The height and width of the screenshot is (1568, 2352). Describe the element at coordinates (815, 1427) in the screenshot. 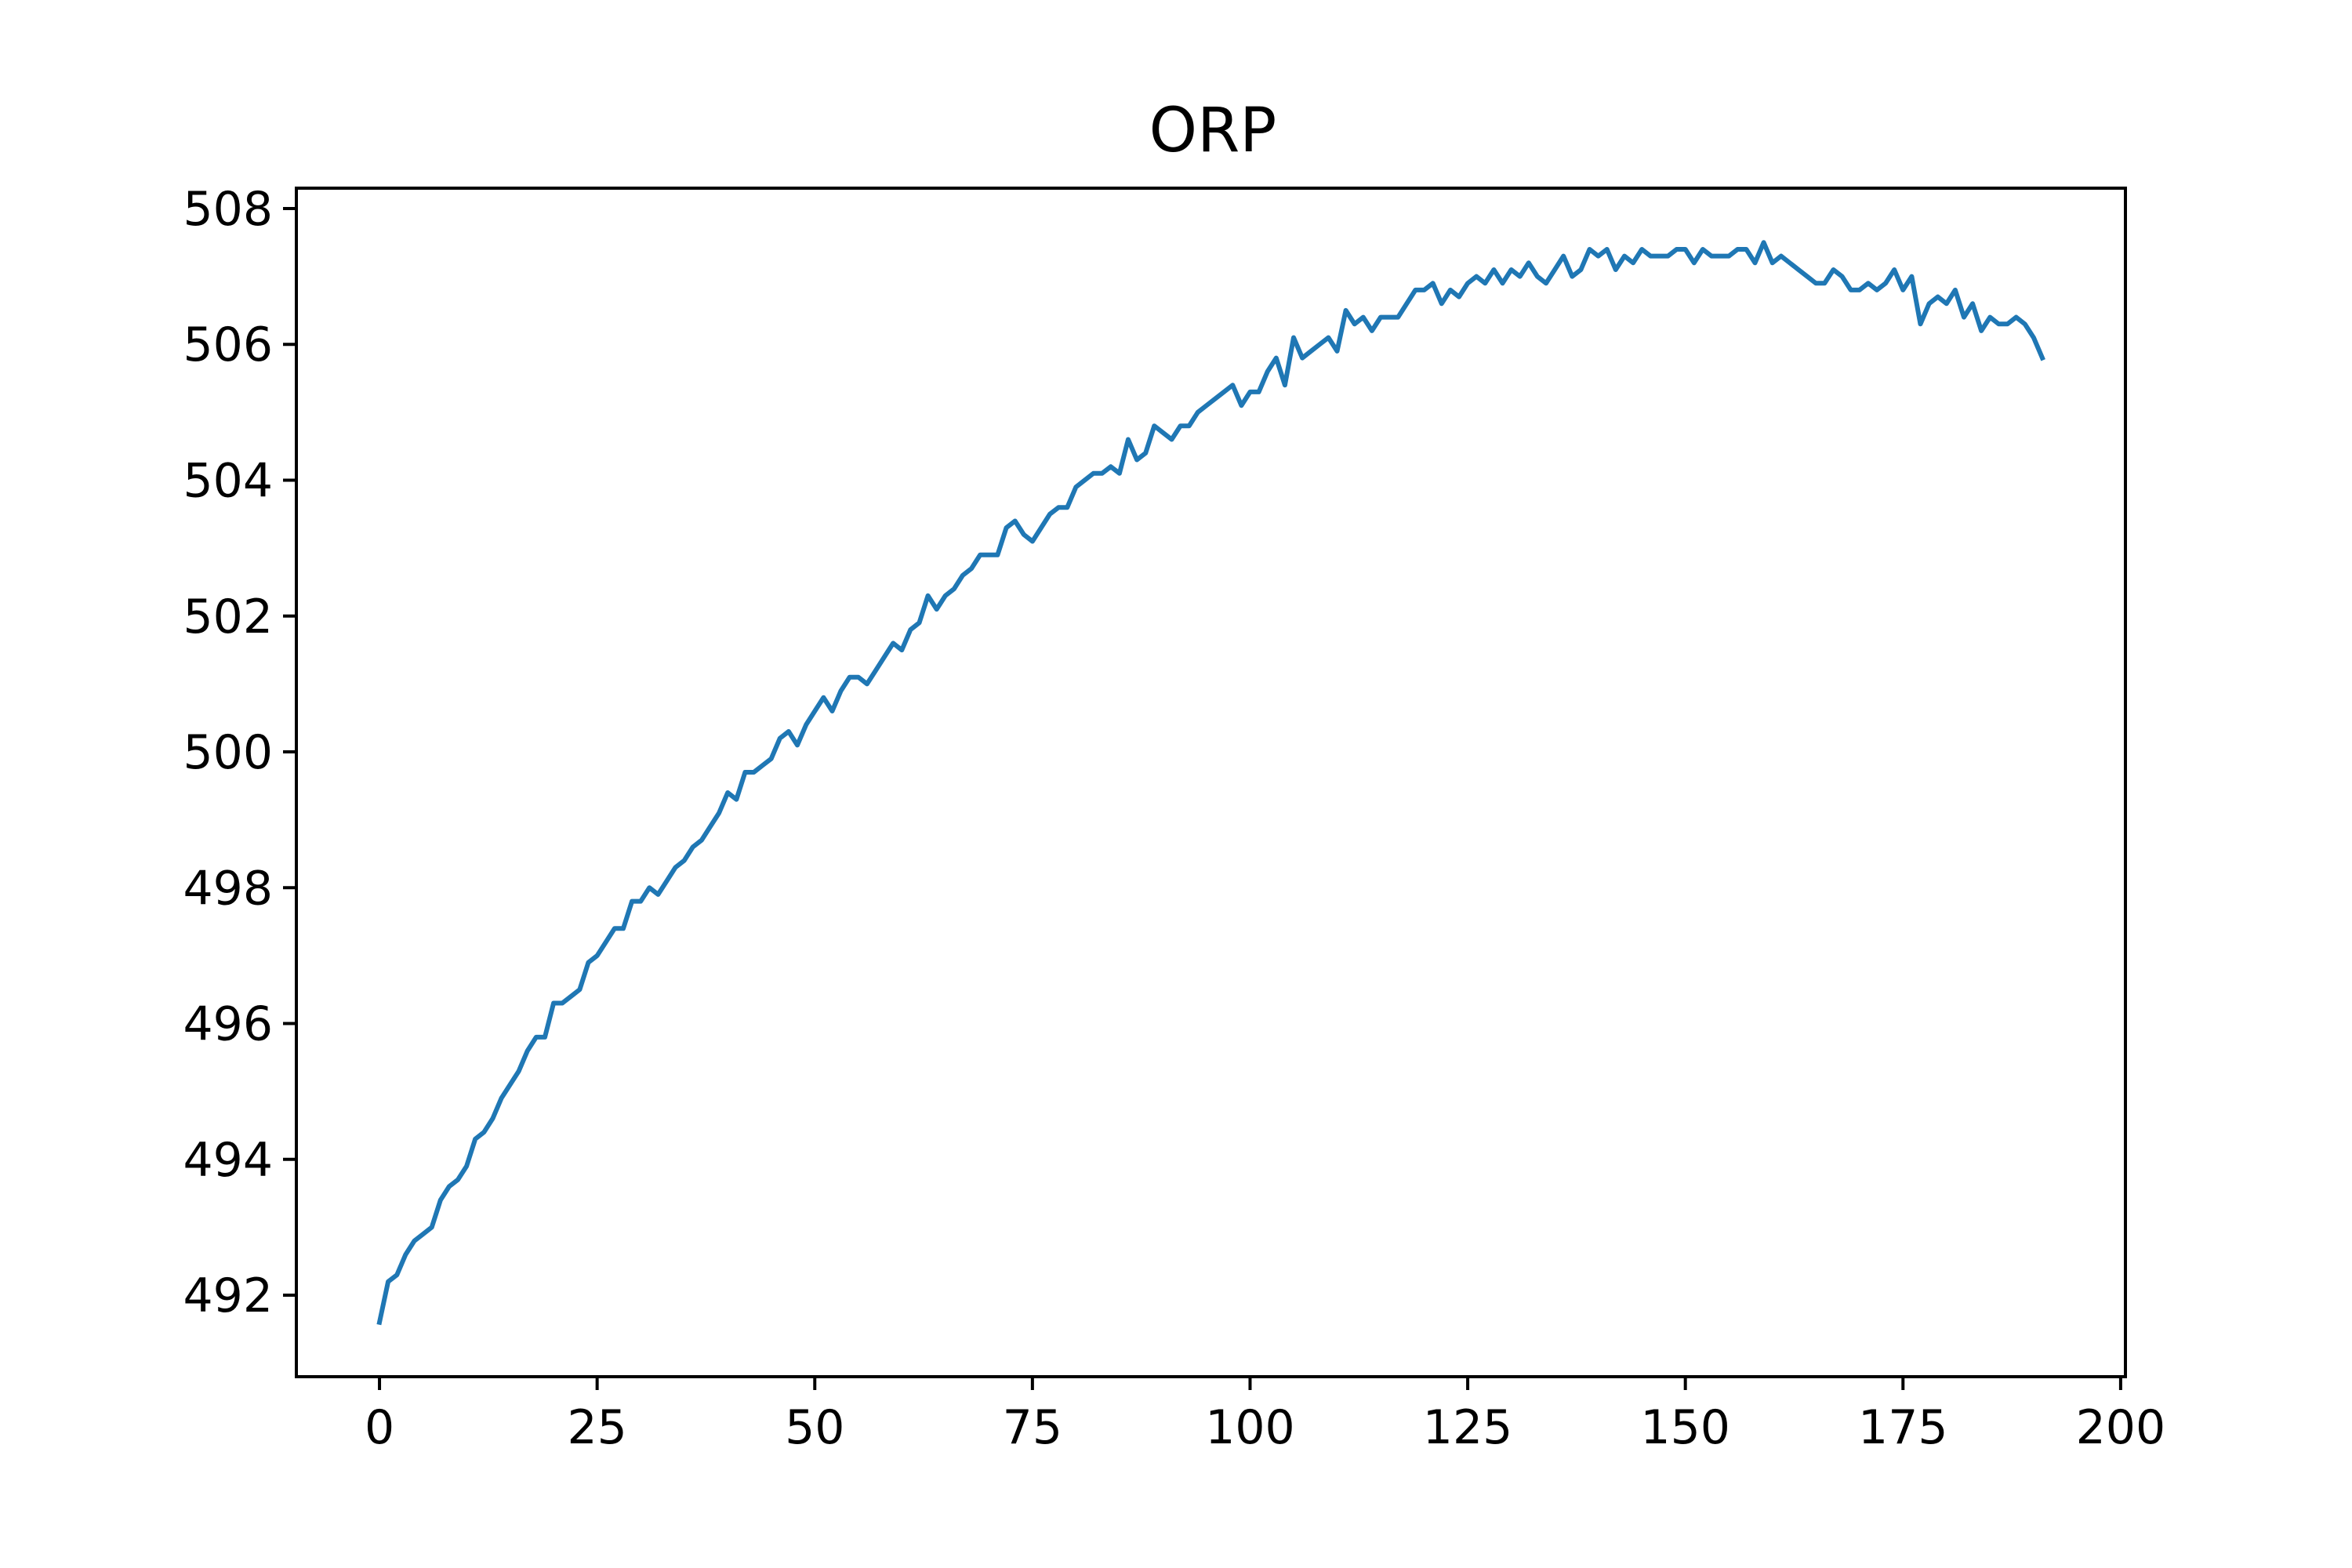

I see `x-tick-label: 50` at that location.